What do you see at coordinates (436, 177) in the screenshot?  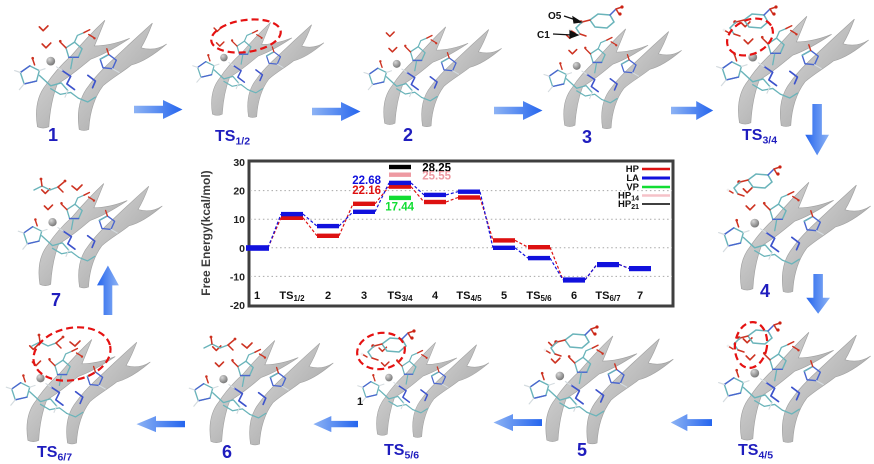 I see `svg-text: 25.55` at bounding box center [436, 177].